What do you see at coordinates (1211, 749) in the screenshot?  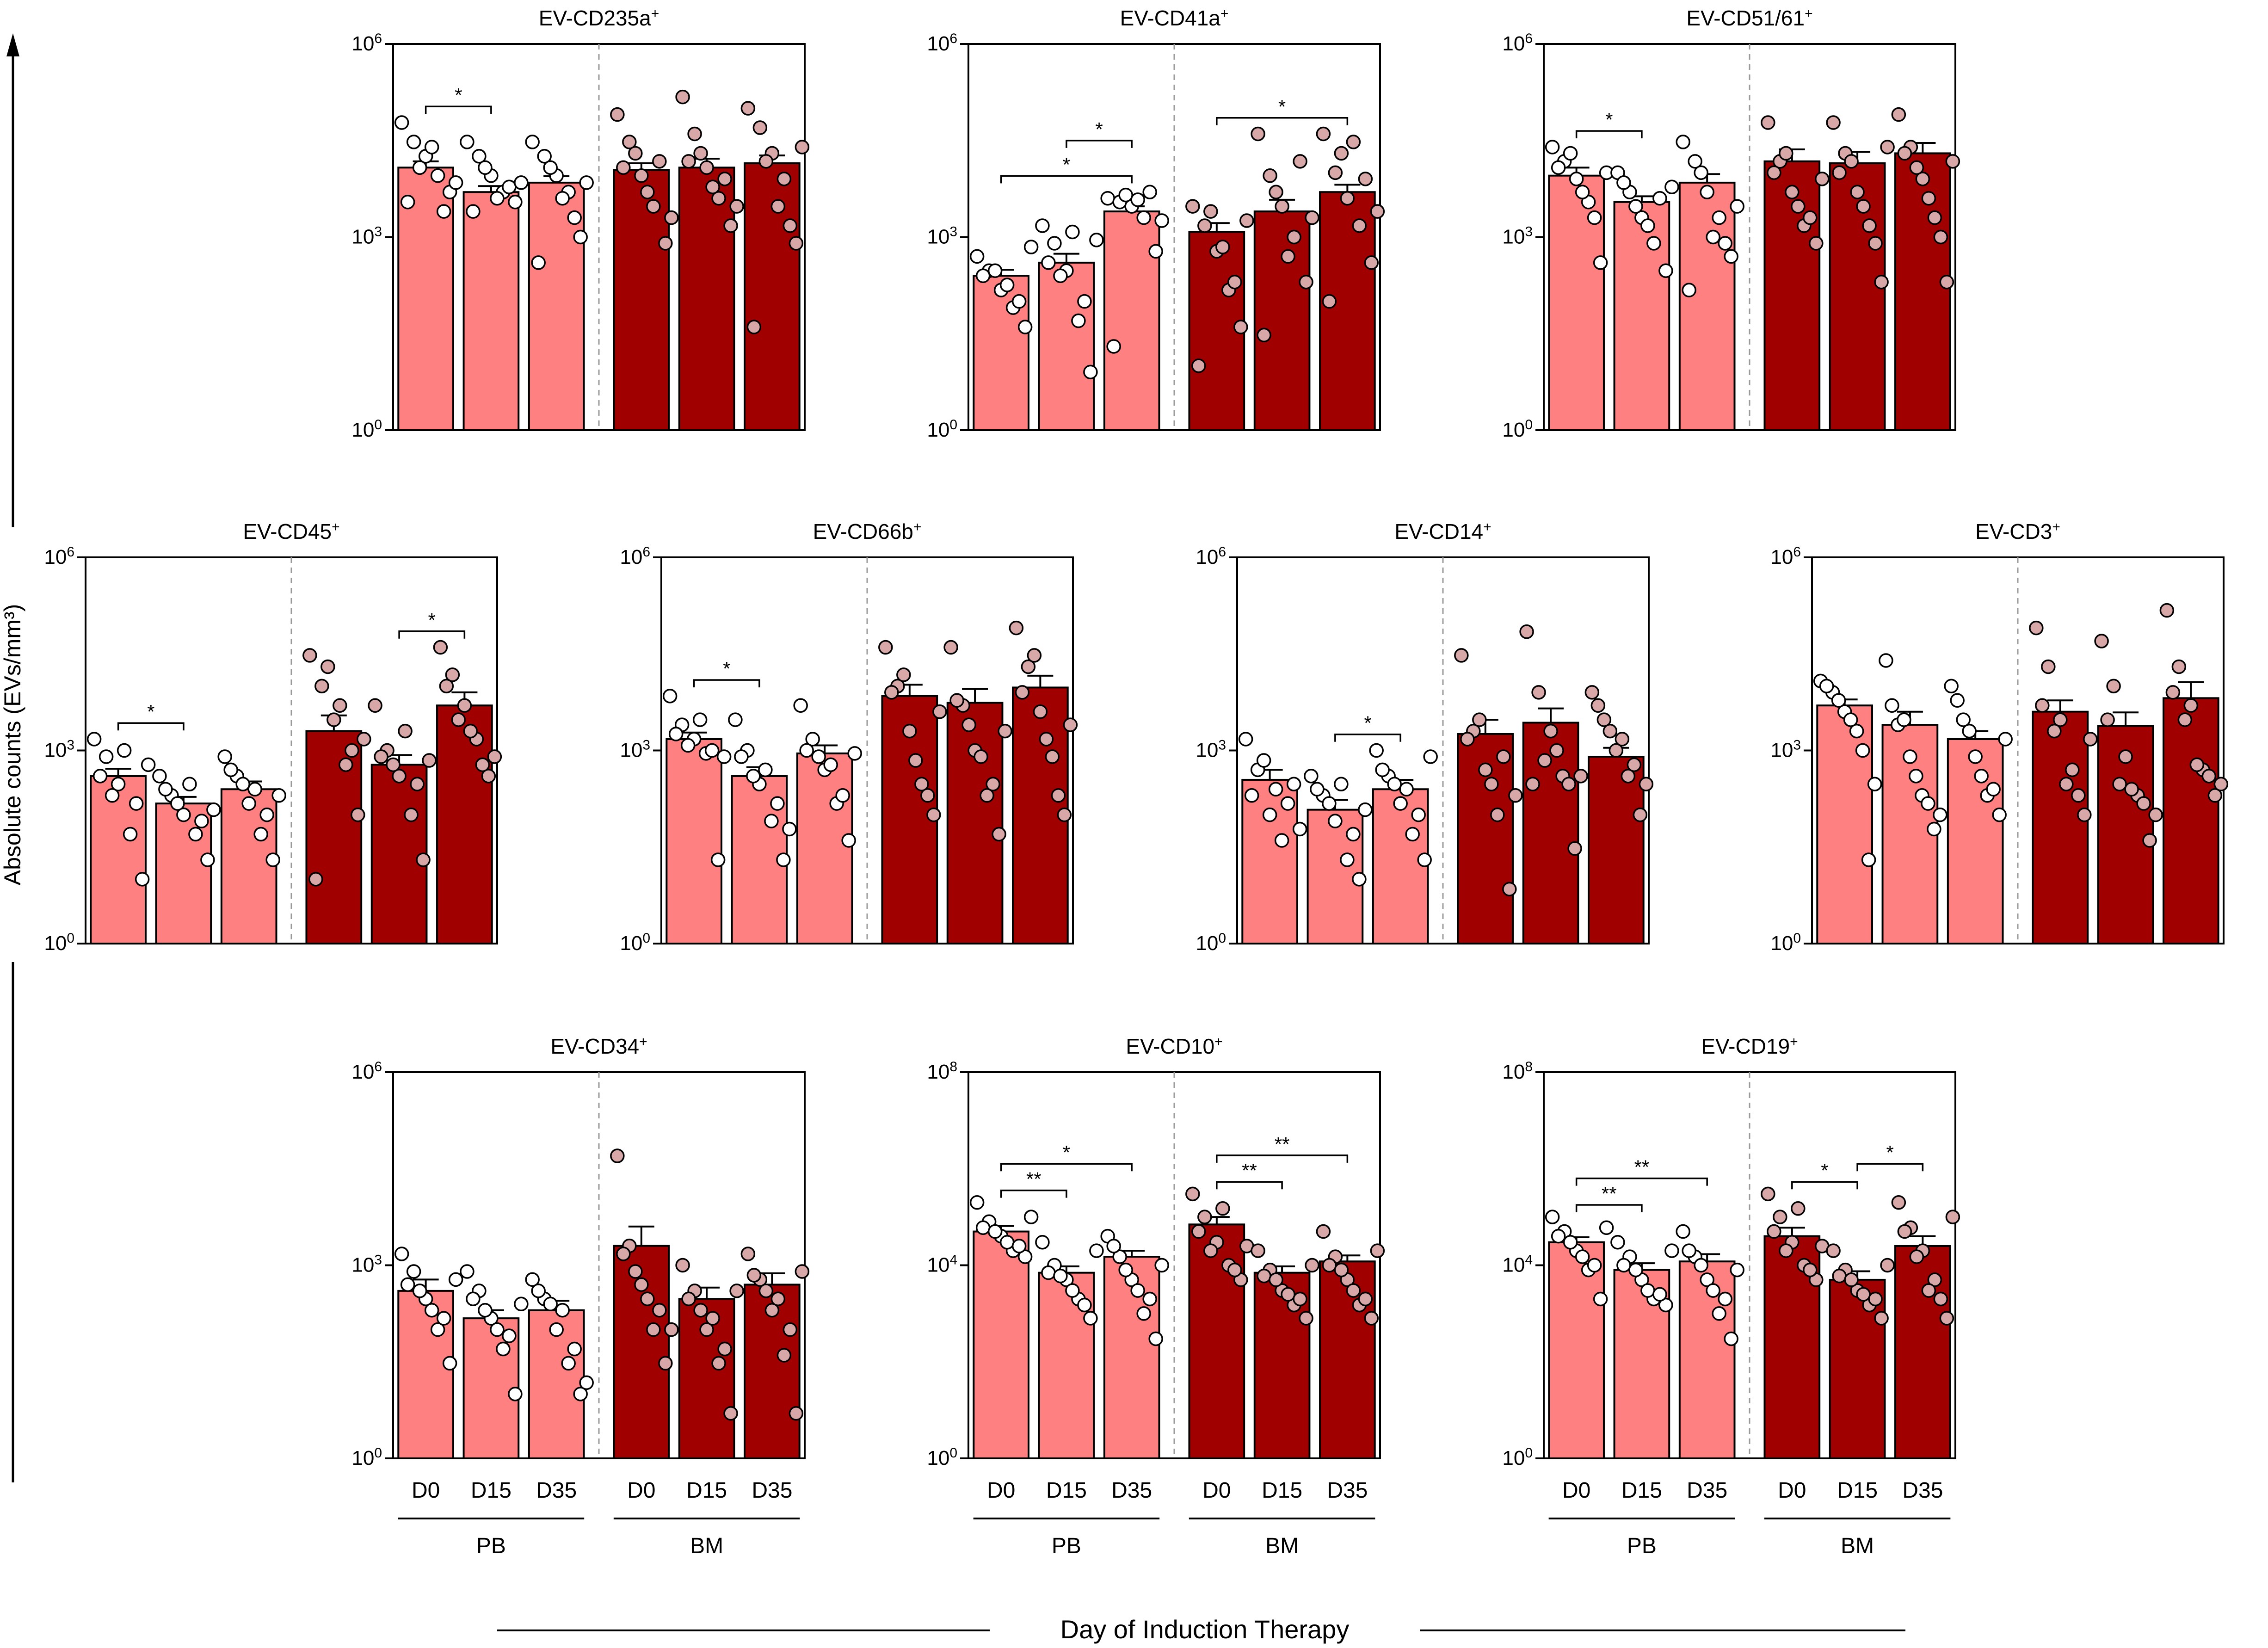 I see `y-tick-label: 10³` at bounding box center [1211, 749].